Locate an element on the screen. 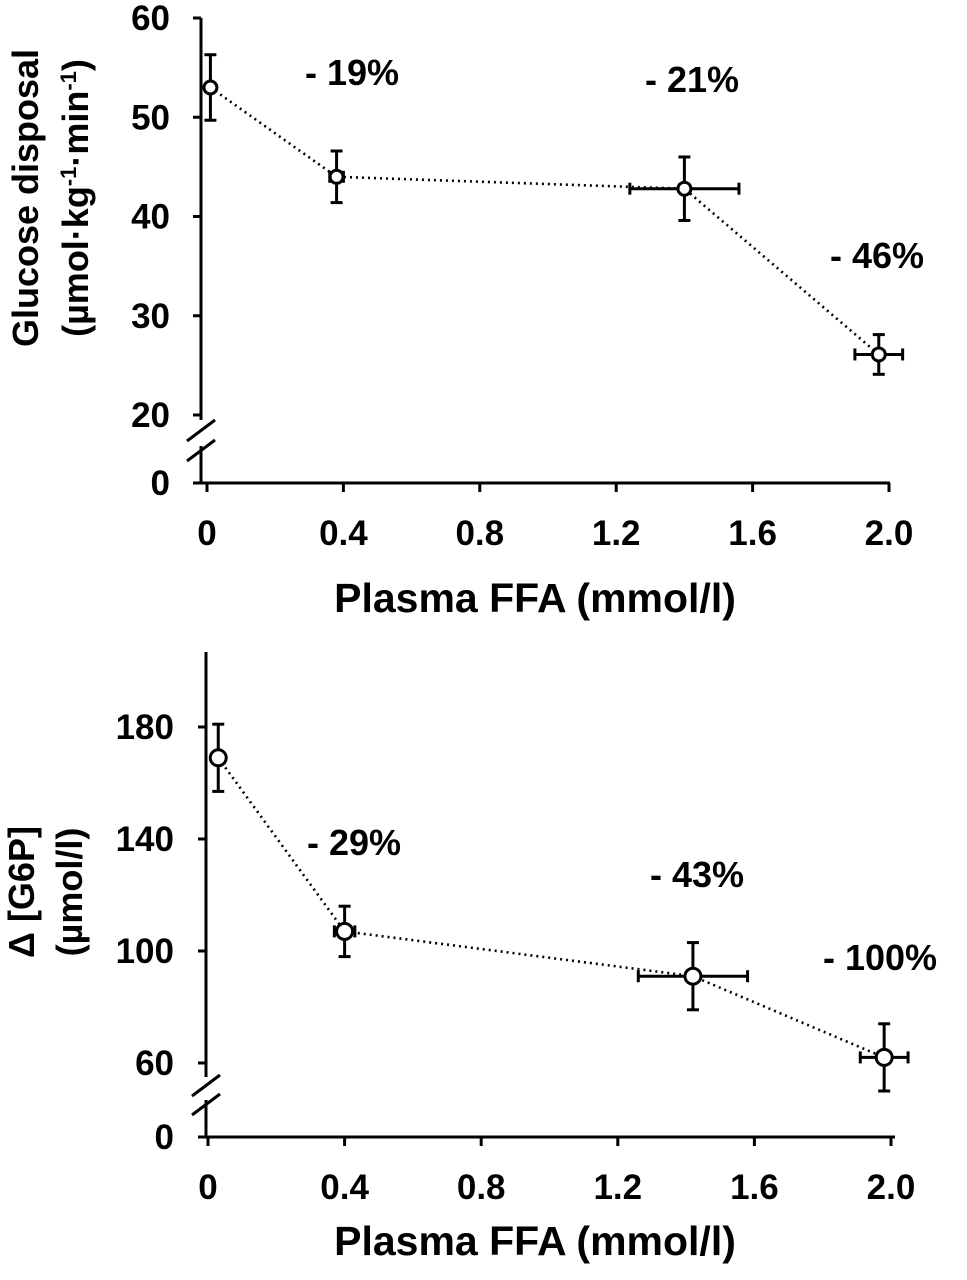 Image resolution: width=967 pixels, height=1280 pixels. top-point-2-marker is located at coordinates (684, 188).